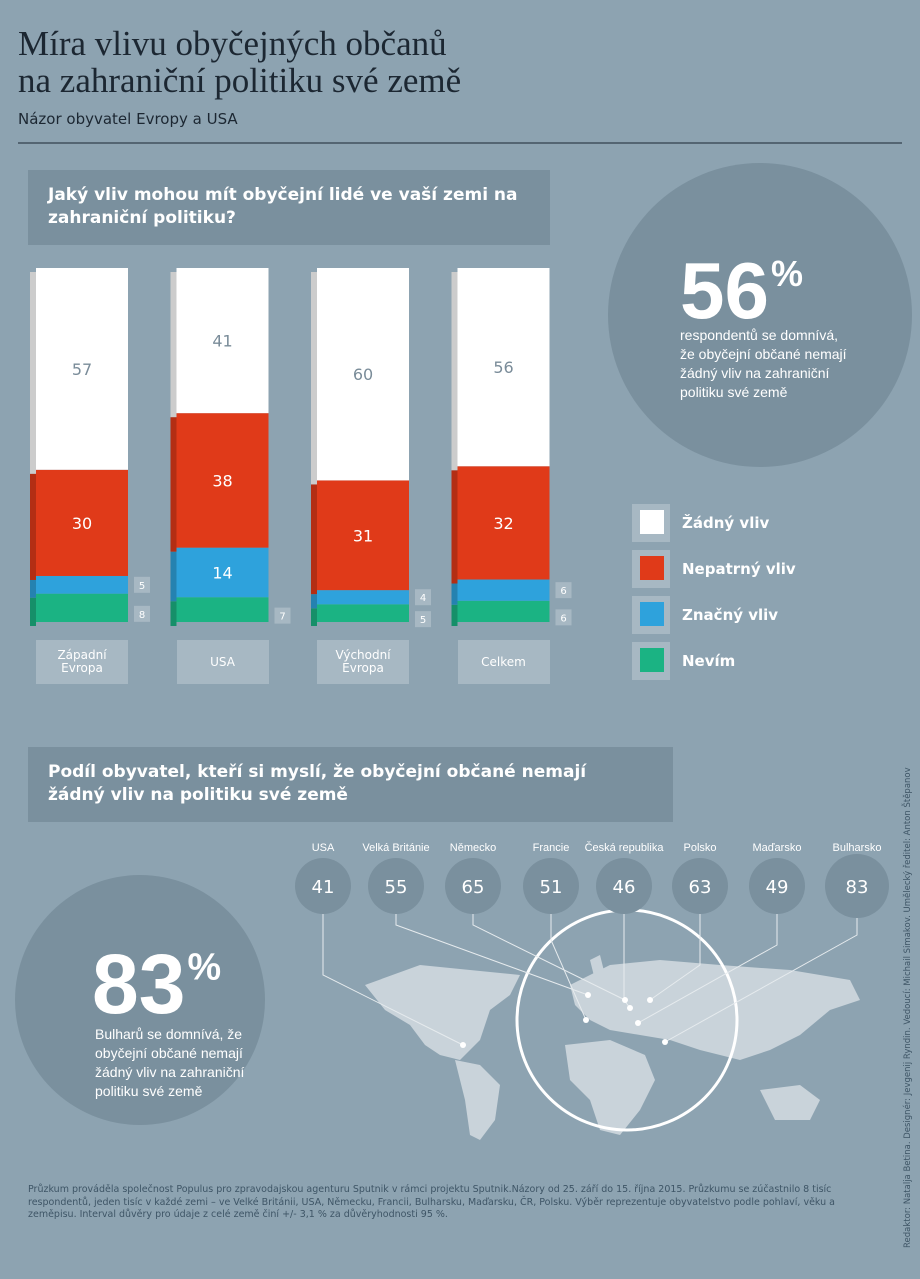 Image resolution: width=920 pixels, height=1279 pixels. I want to click on value-label: 7, so click(282, 617).